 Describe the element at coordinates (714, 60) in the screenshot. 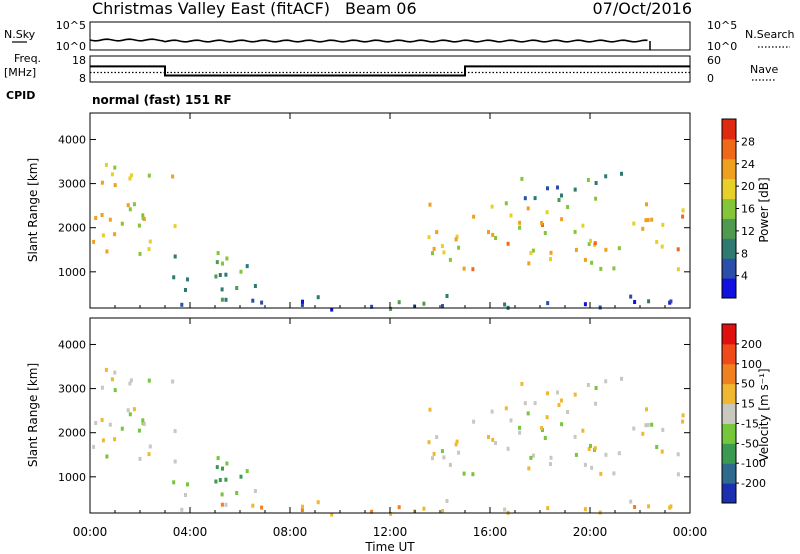

I see `freq-right-tick-high: 60` at that location.